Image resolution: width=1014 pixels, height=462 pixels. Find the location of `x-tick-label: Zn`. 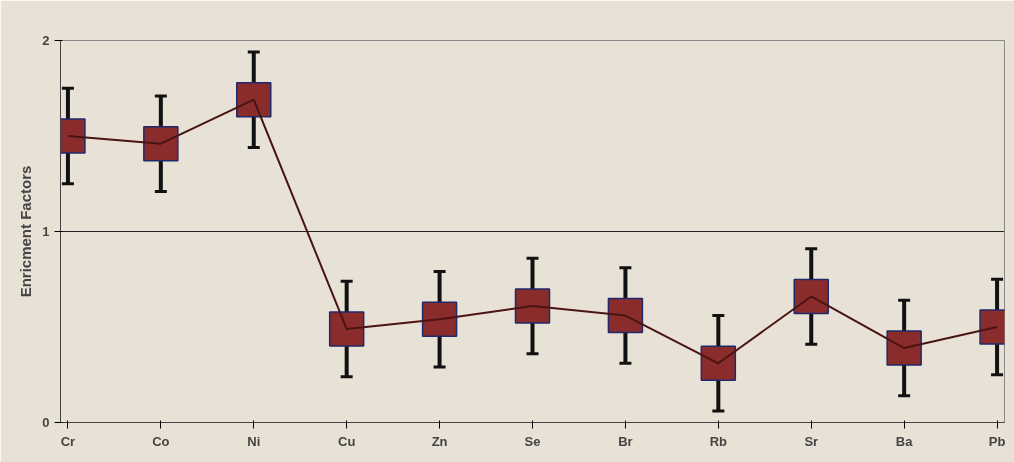

x-tick-label: Zn is located at coordinates (439, 441).